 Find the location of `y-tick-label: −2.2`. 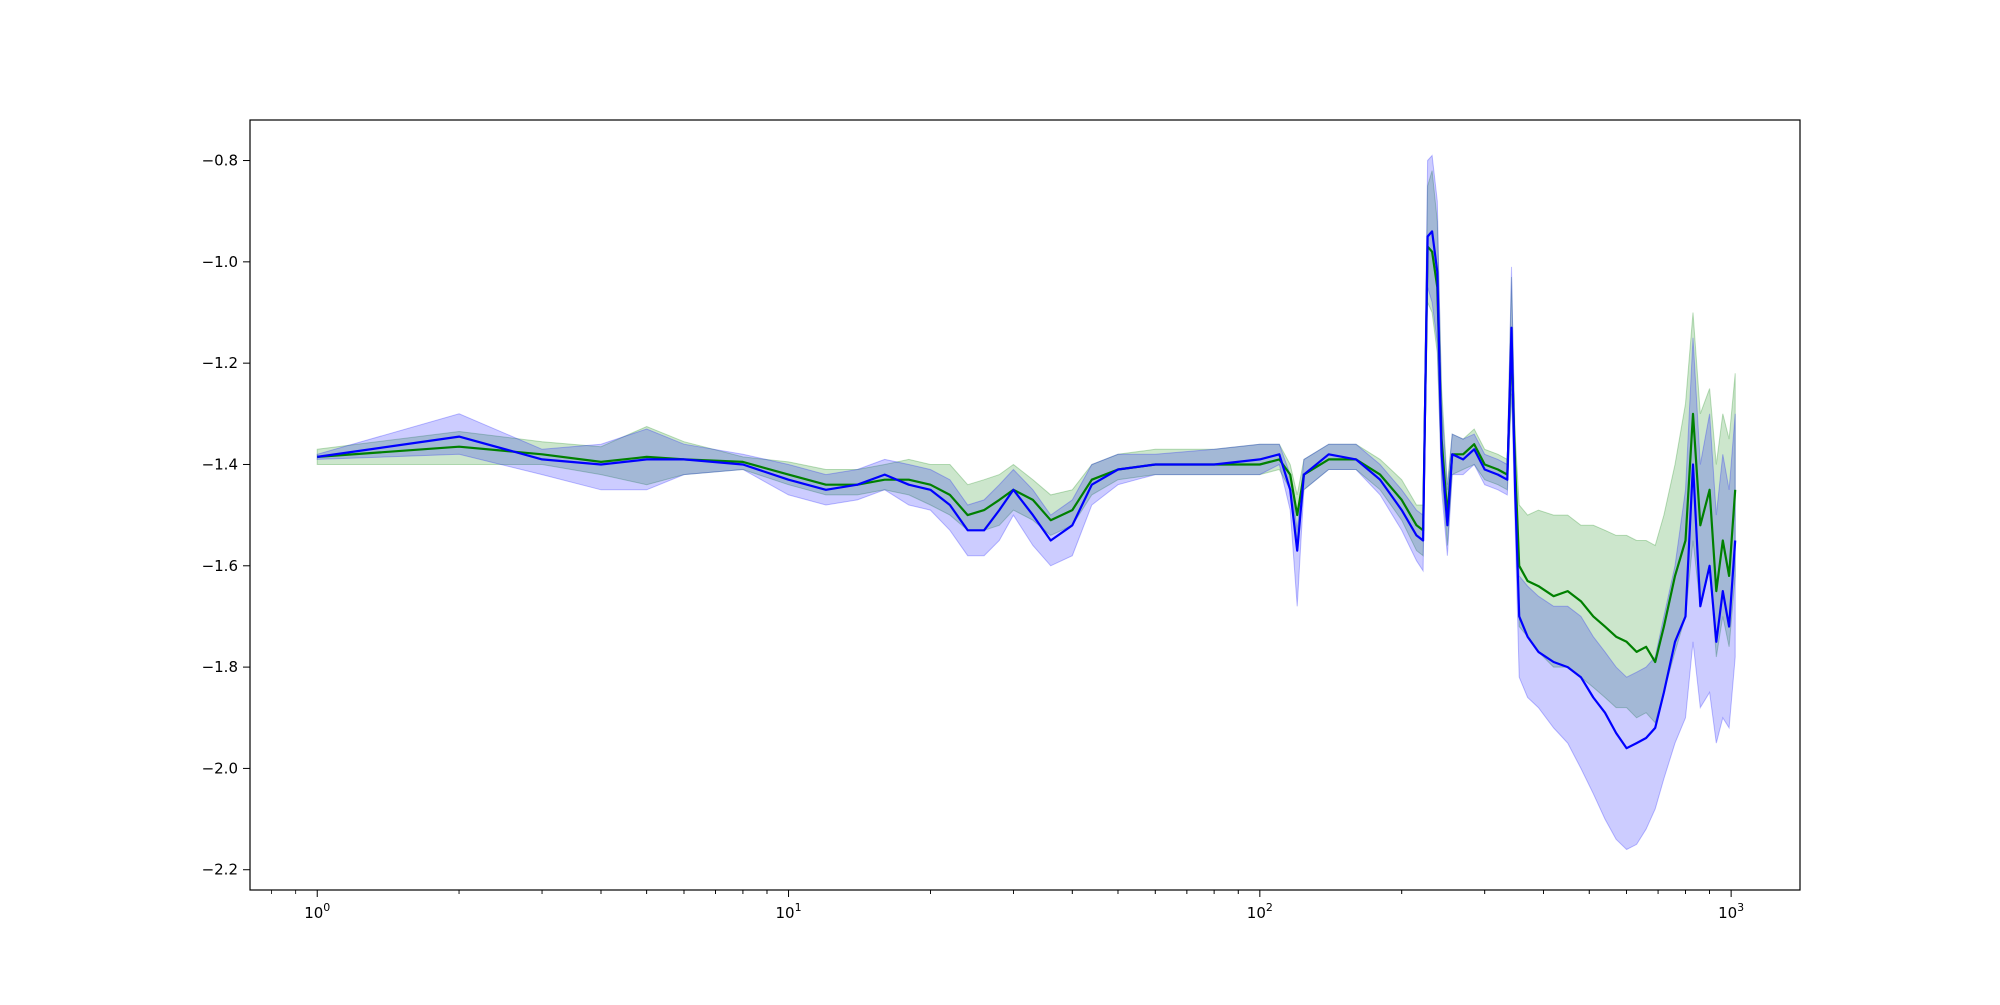

y-tick-label: −2.2 is located at coordinates (220, 870).